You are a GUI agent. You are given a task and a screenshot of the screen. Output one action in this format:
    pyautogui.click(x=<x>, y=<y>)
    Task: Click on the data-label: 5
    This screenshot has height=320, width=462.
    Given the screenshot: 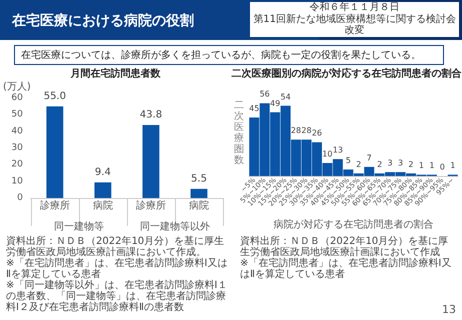 What is the action you would take?
    pyautogui.click(x=348, y=160)
    